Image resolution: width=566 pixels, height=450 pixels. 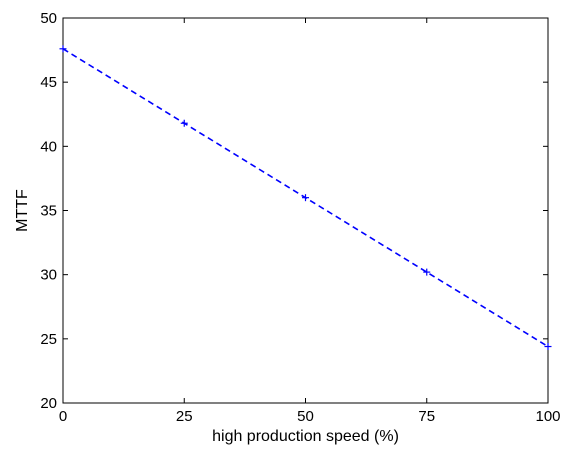 What do you see at coordinates (48, 146) in the screenshot?
I see `y-tick-label: 40` at bounding box center [48, 146].